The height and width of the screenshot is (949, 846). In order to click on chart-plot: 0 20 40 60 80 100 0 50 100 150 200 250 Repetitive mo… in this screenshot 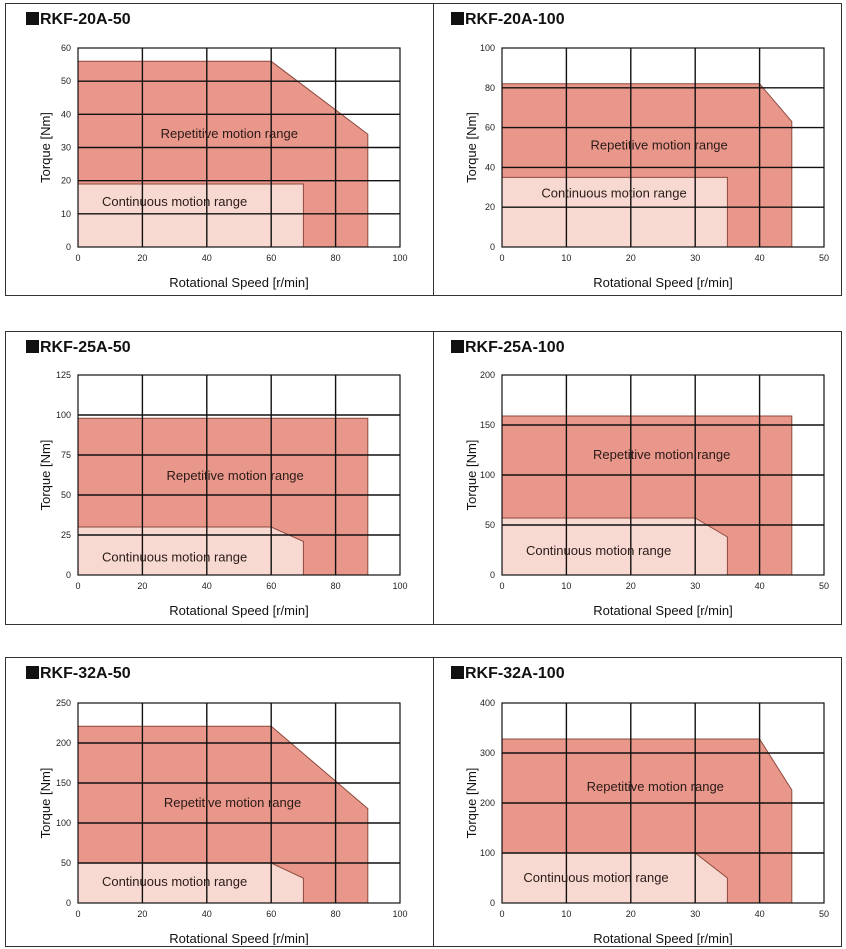, I will do `click(223, 821)`.